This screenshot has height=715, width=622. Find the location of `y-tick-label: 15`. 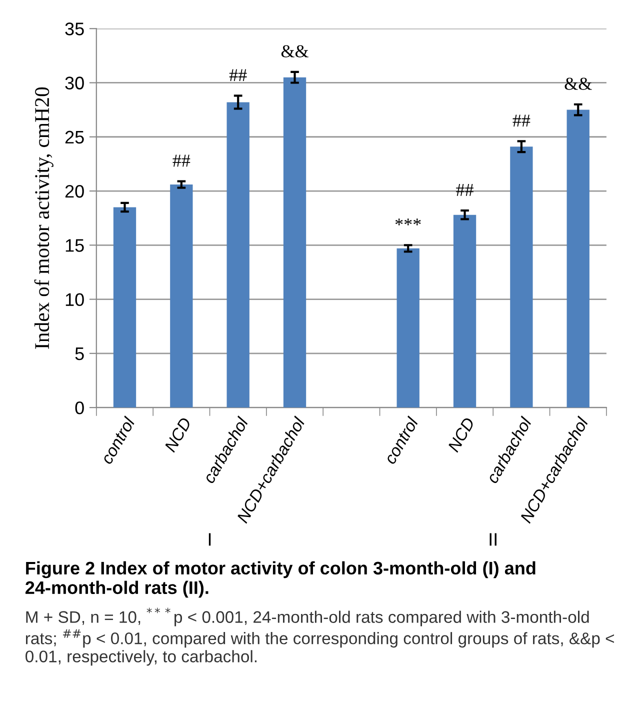

y-tick-label: 15 is located at coordinates (75, 245).